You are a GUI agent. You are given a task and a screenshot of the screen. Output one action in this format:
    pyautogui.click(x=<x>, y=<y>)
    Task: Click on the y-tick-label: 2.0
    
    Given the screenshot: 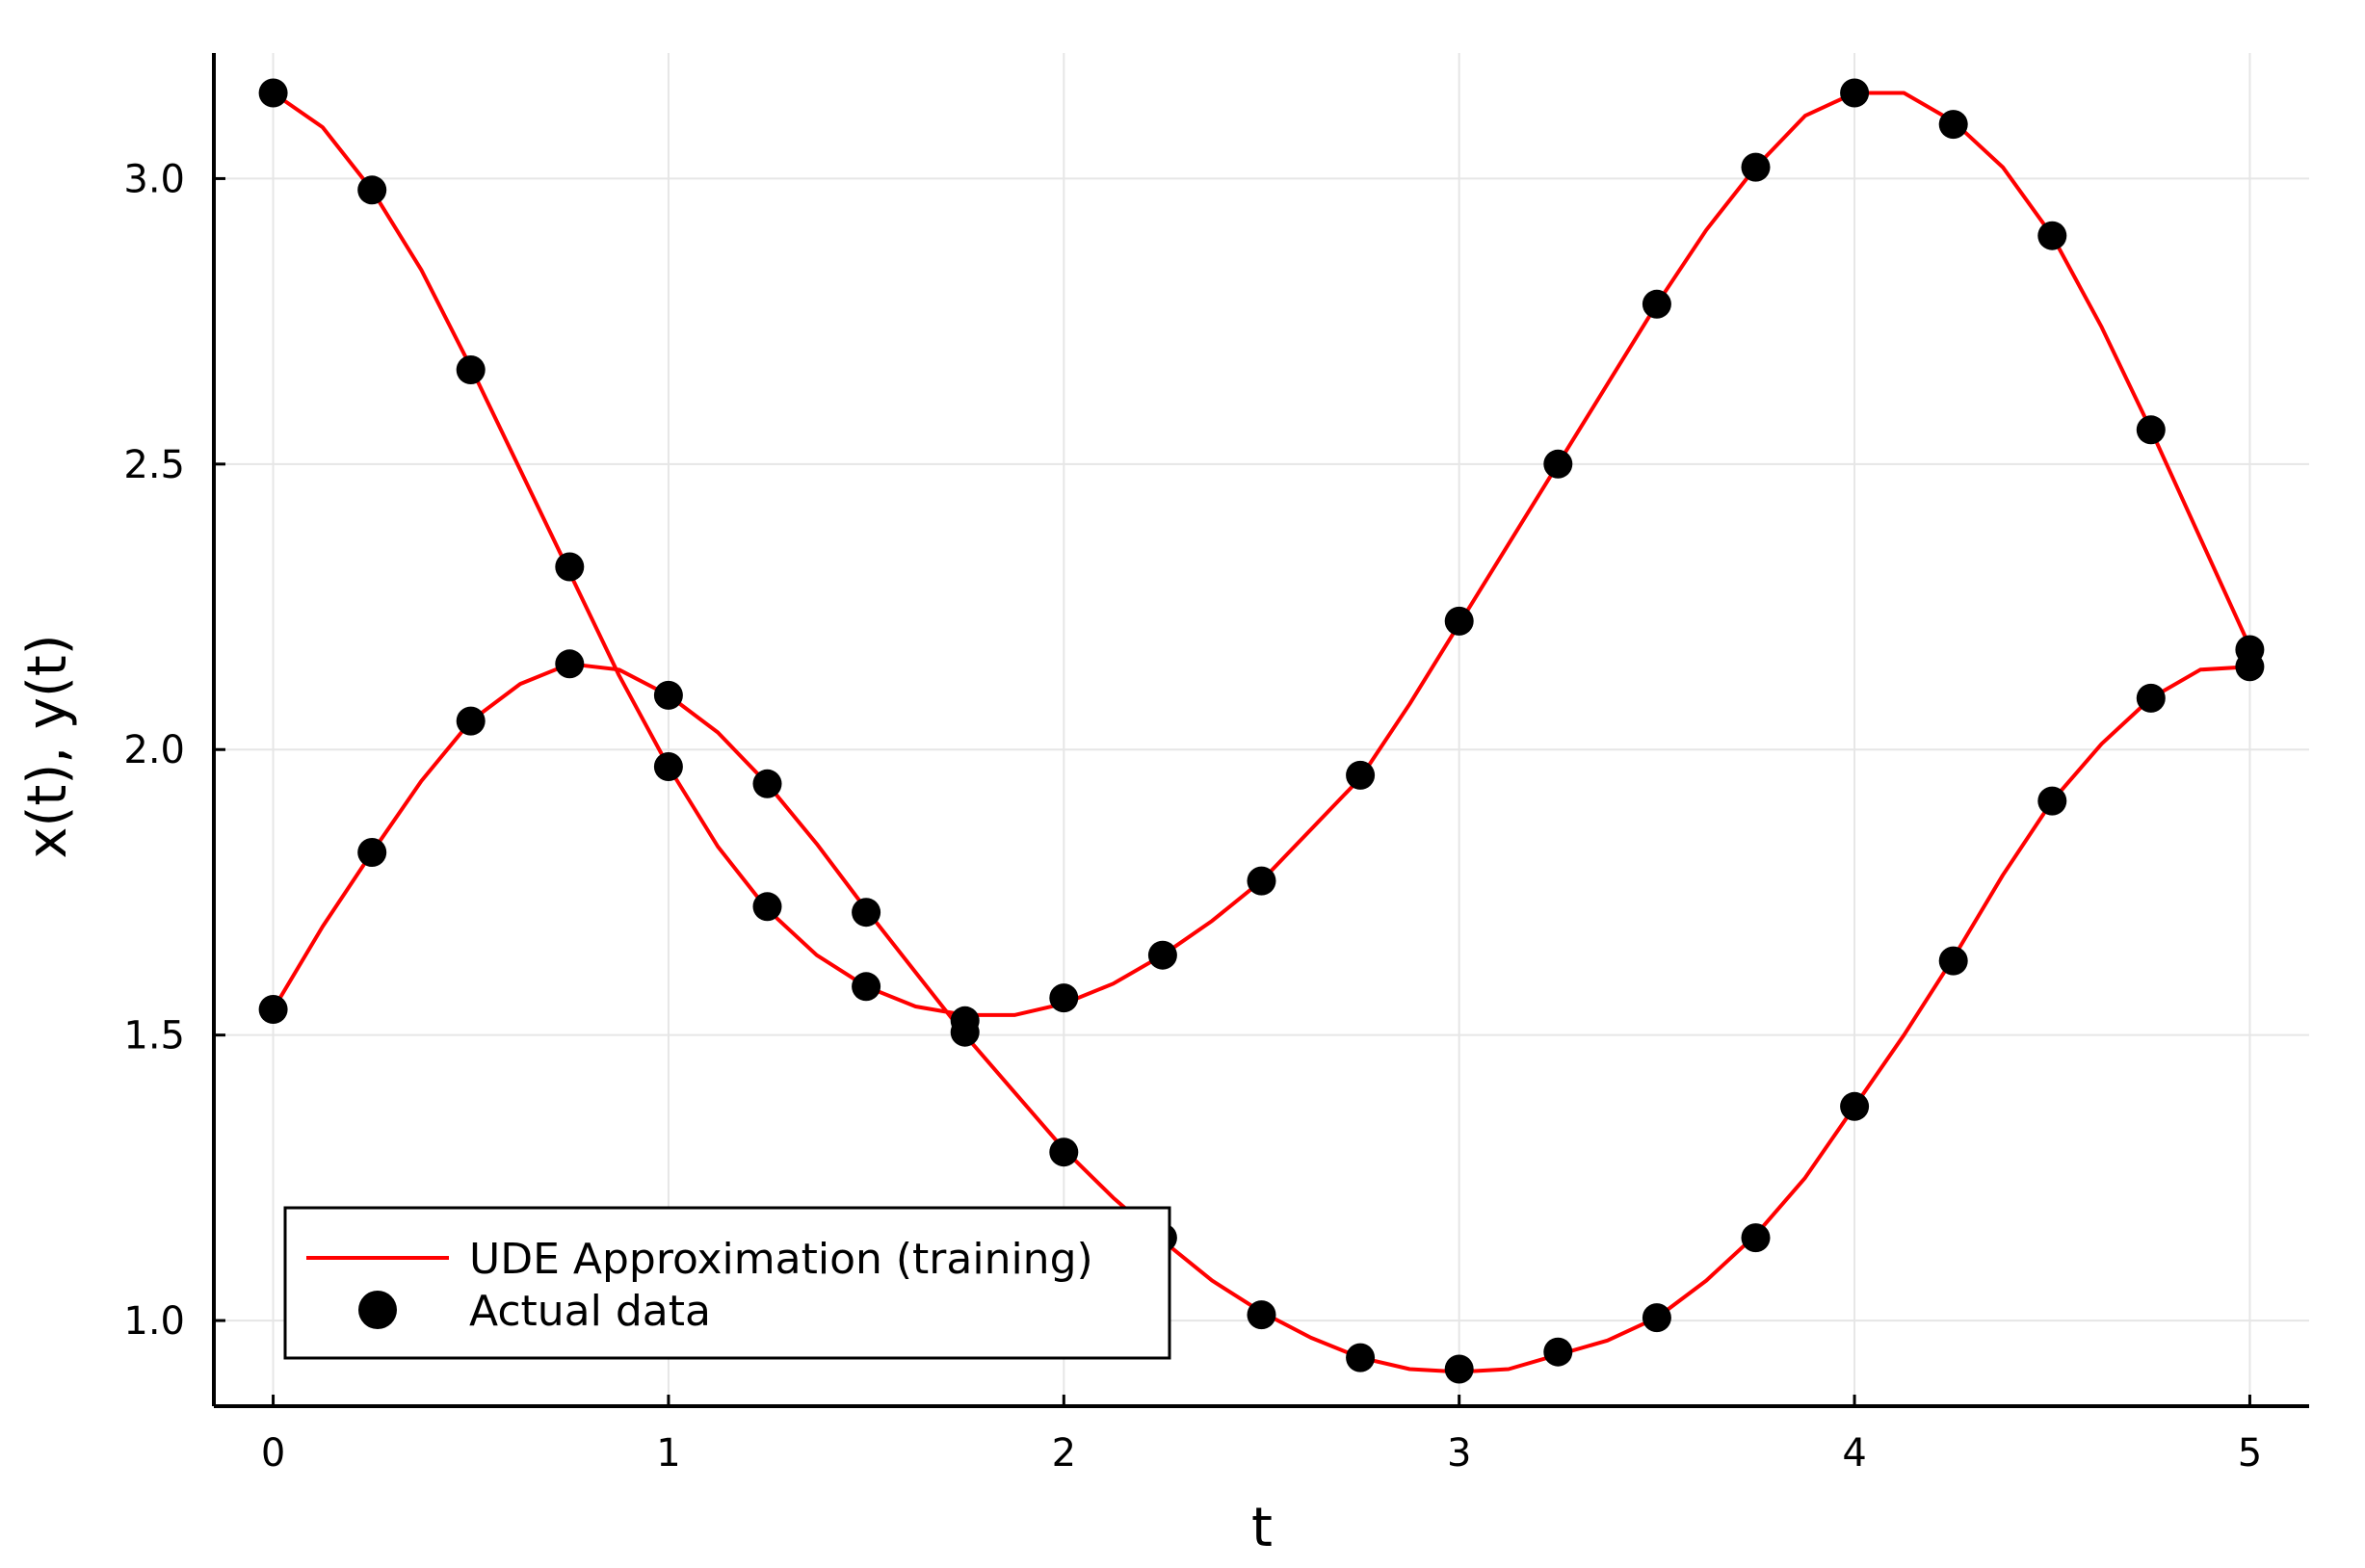 What is the action you would take?
    pyautogui.click(x=154, y=750)
    